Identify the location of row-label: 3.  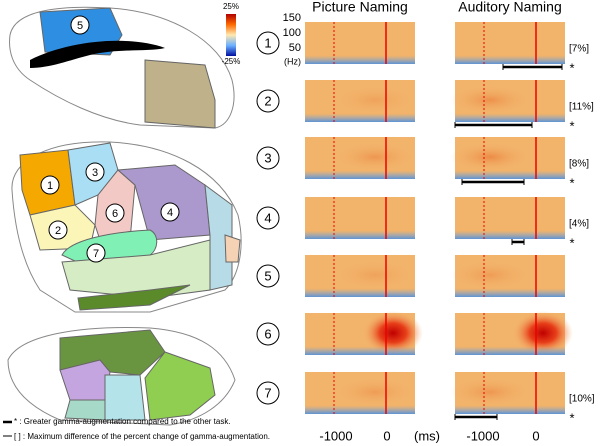
(267, 157).